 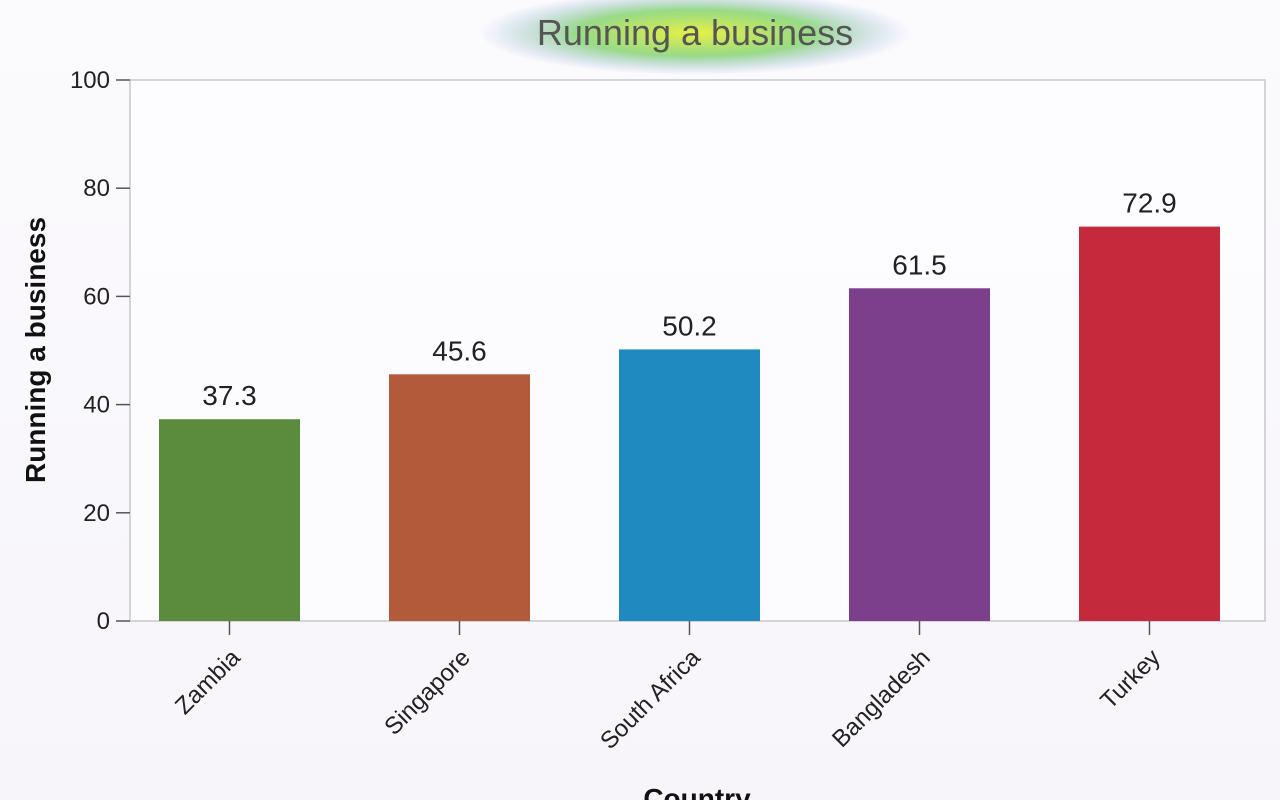 What do you see at coordinates (96, 188) in the screenshot?
I see `y-tick-label: 80` at bounding box center [96, 188].